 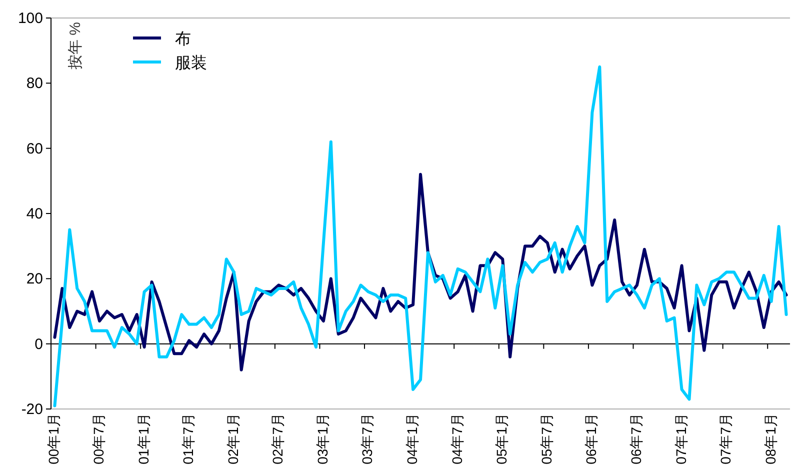 I want to click on y-tick-label: 20, so click(x=34, y=279).